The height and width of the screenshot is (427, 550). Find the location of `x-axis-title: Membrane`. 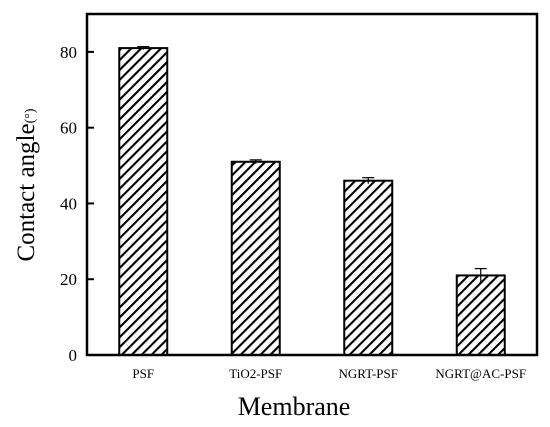

x-axis-title: Membrane is located at coordinates (294, 406).